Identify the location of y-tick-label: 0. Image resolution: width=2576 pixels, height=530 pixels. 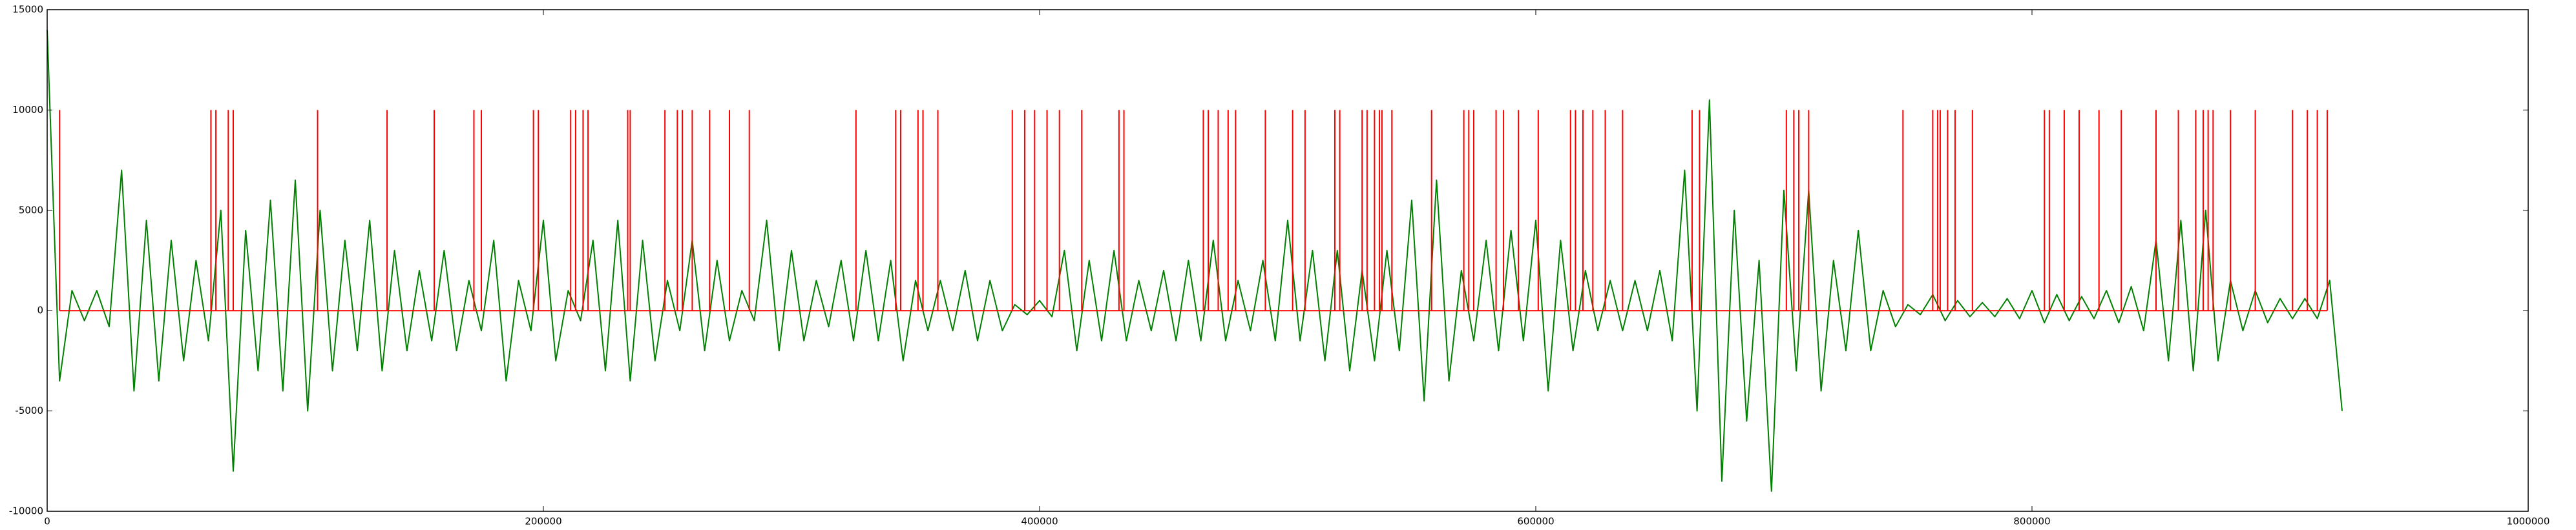
(40, 310).